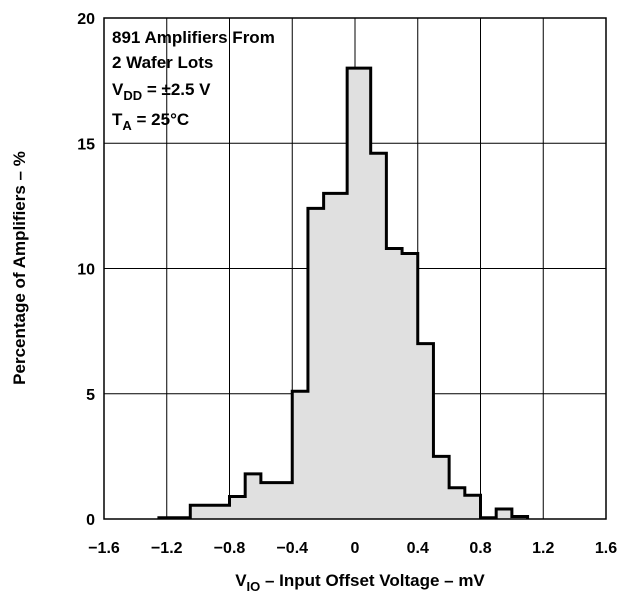 This screenshot has width=624, height=595. Describe the element at coordinates (360, 582) in the screenshot. I see `x-axis-label: VIO – Input Offset Voltage – mV` at that location.